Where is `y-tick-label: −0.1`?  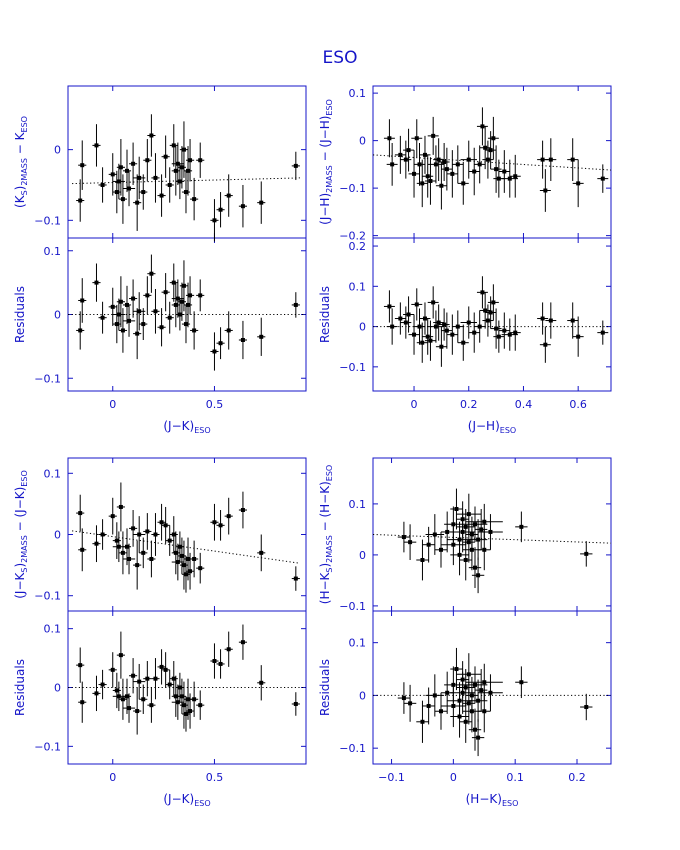 y-tick-label: −0.1 is located at coordinates (47, 596).